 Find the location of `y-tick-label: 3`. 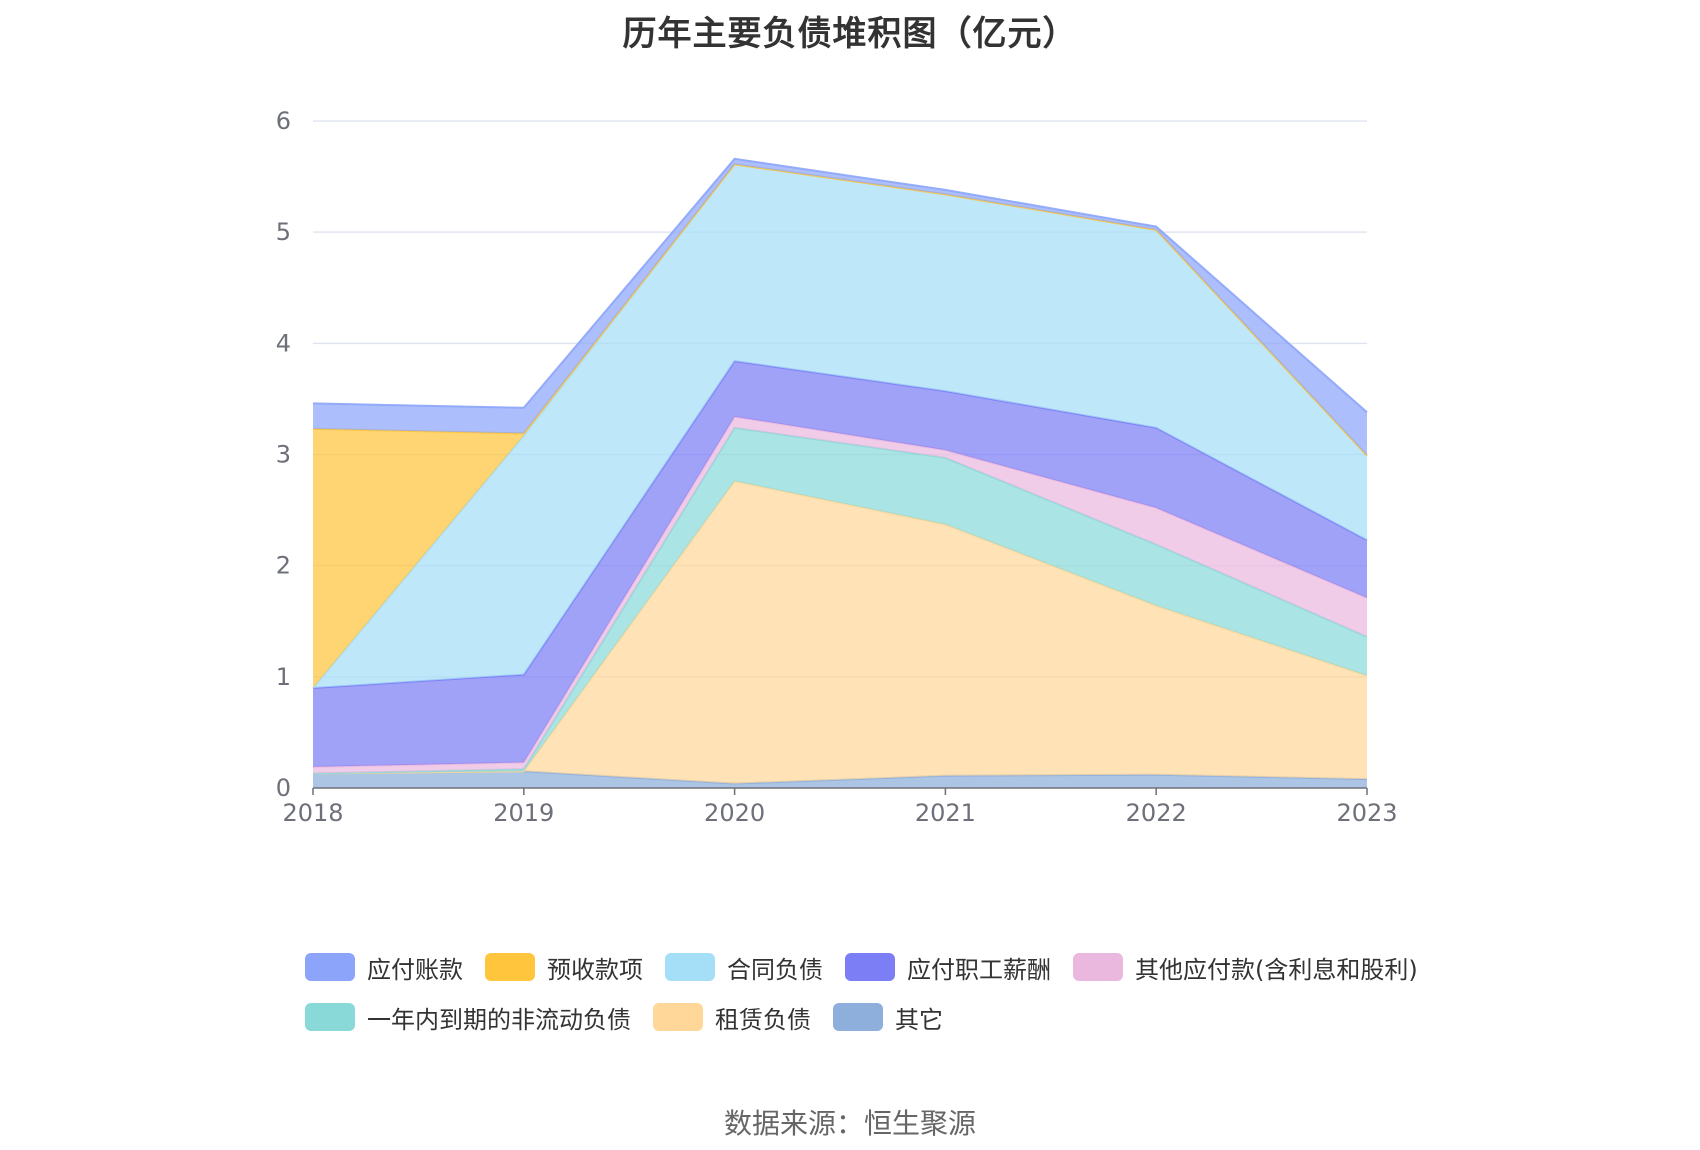

y-tick-label: 3 is located at coordinates (283, 455).